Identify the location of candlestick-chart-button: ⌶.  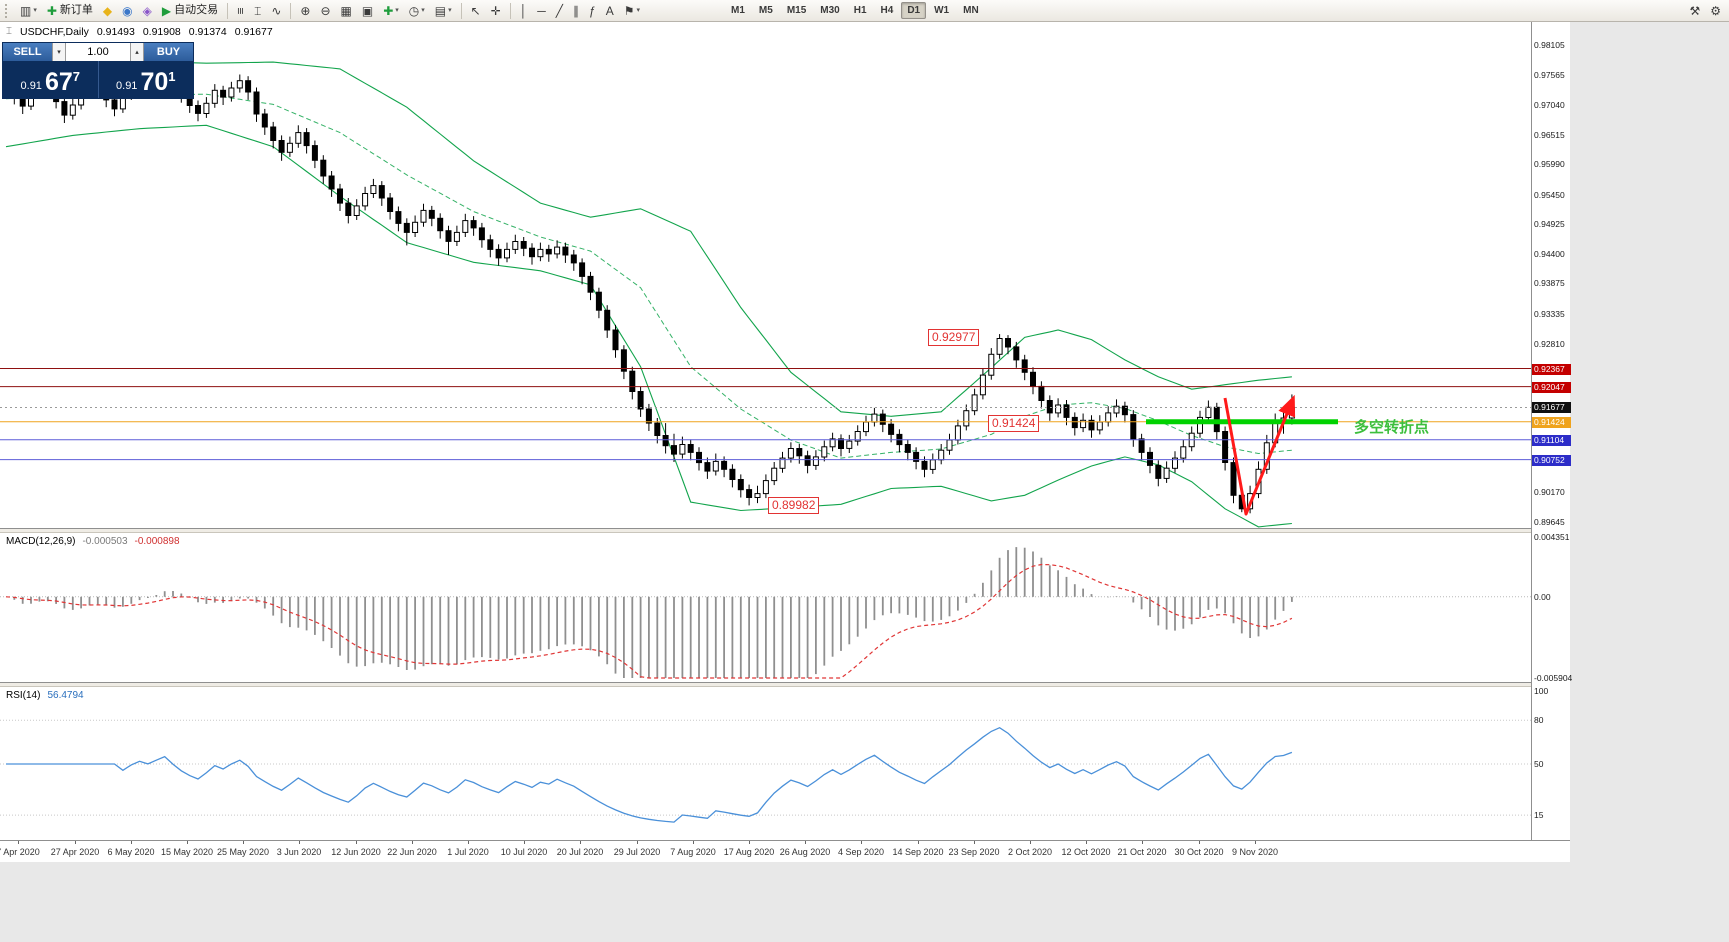
(257, 10).